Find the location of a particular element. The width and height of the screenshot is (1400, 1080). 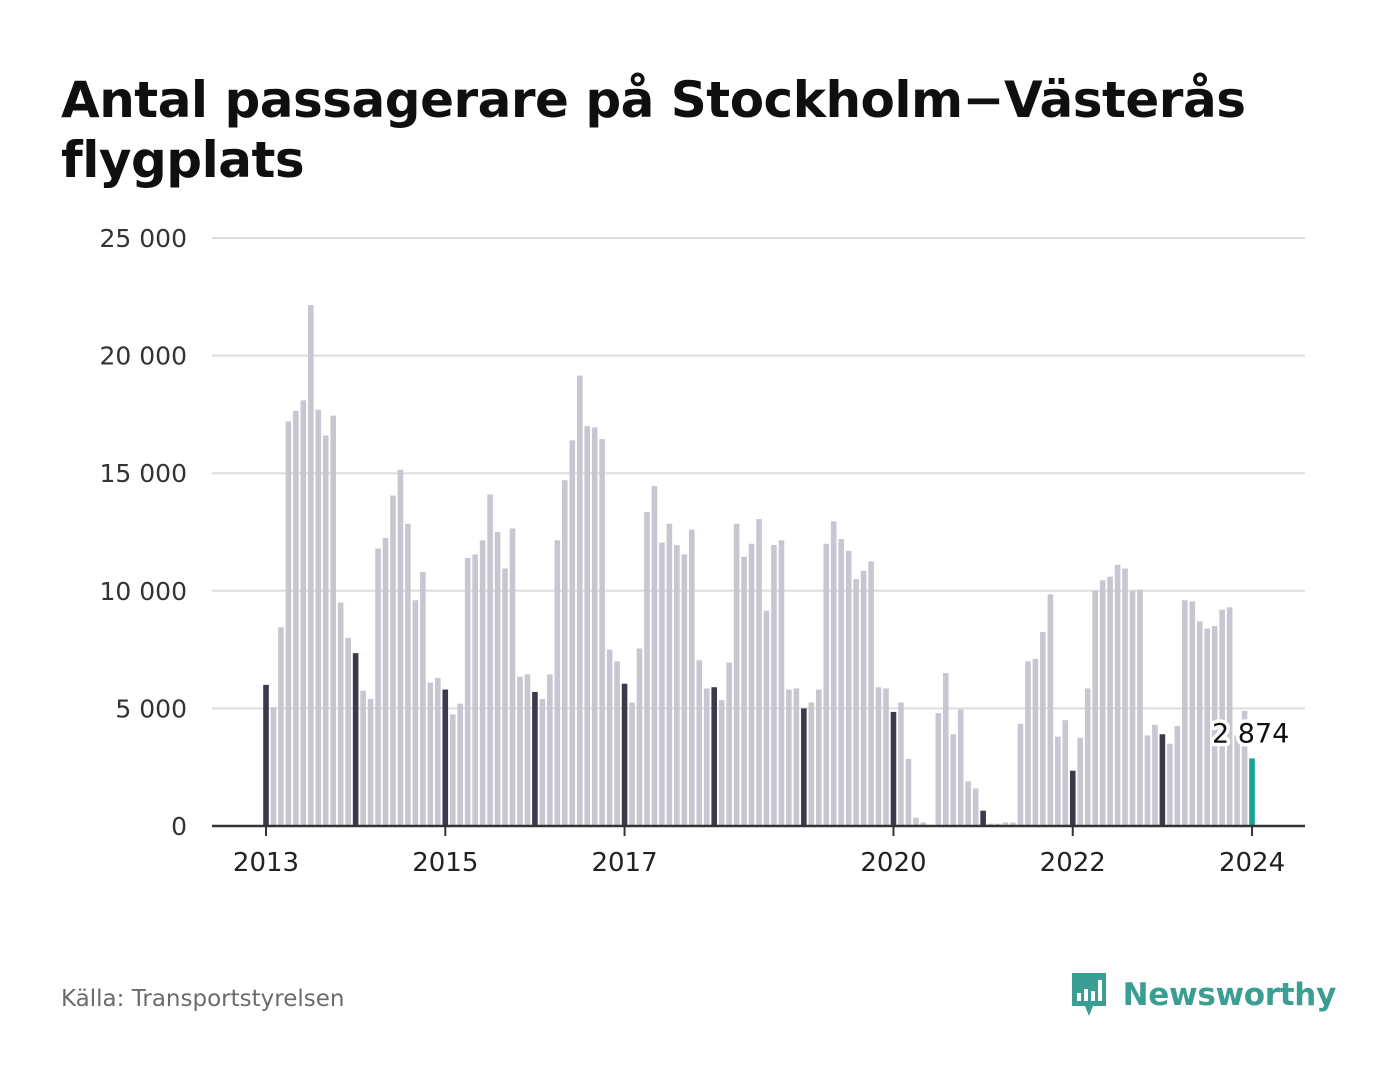

x-axis-ticks: 2013 2015 2017 2020 2022 2024 is located at coordinates (759, 852).